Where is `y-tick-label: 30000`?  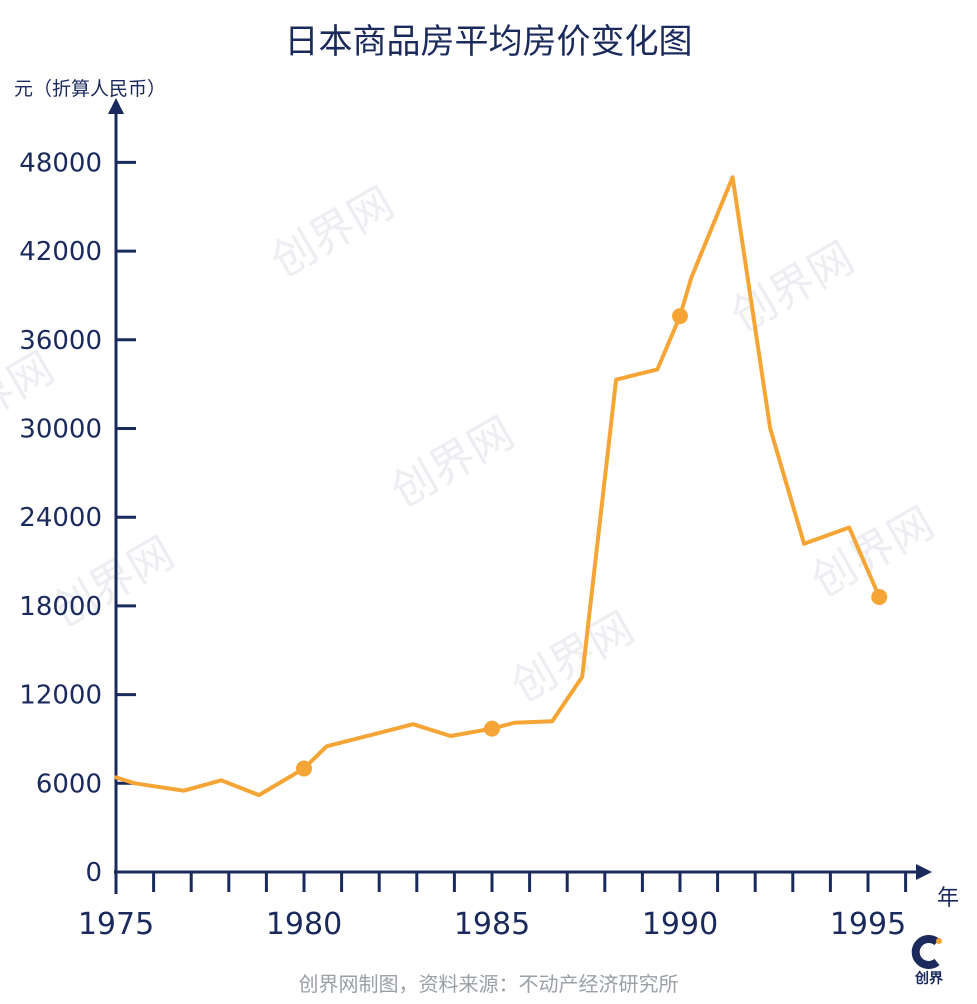 y-tick-label: 30000 is located at coordinates (60, 430).